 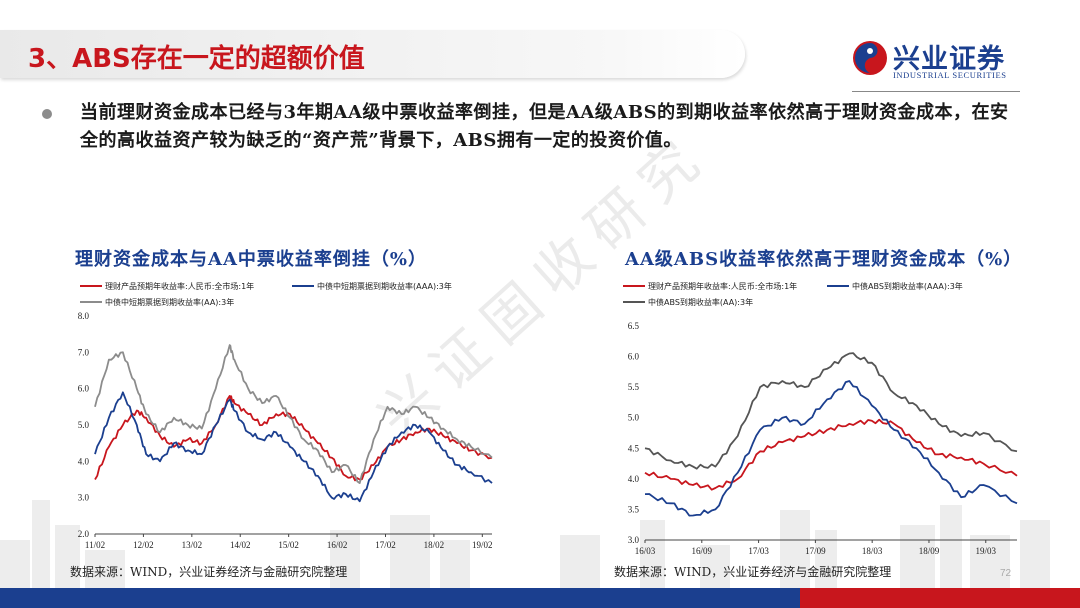 I want to click on page-title: 3、ABS存在一定的超额价值, so click(x=196, y=59).